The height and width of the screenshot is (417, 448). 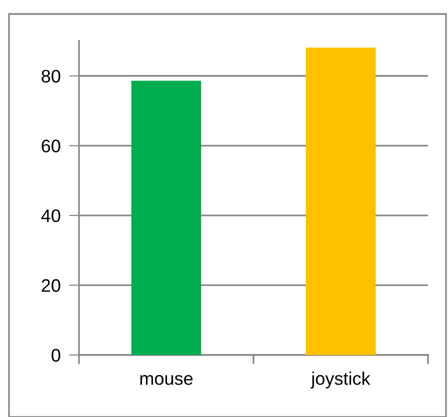 What do you see at coordinates (50, 215) in the screenshot?
I see `y-tick-label: 40` at bounding box center [50, 215].